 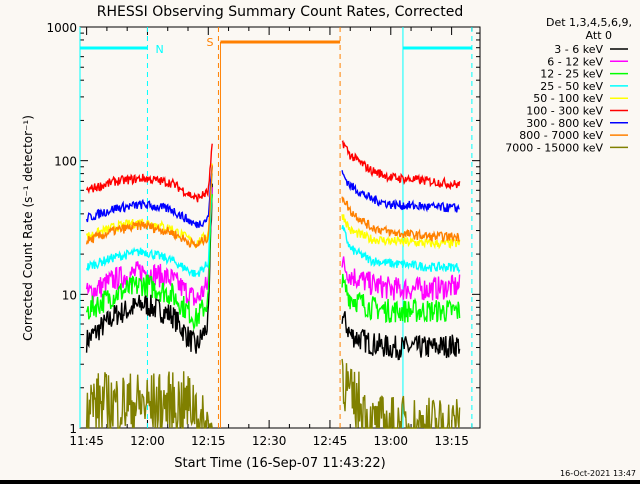 I want to click on x-axis-label: Start Time (16-Sep-07 11:43:22), so click(x=279, y=463).